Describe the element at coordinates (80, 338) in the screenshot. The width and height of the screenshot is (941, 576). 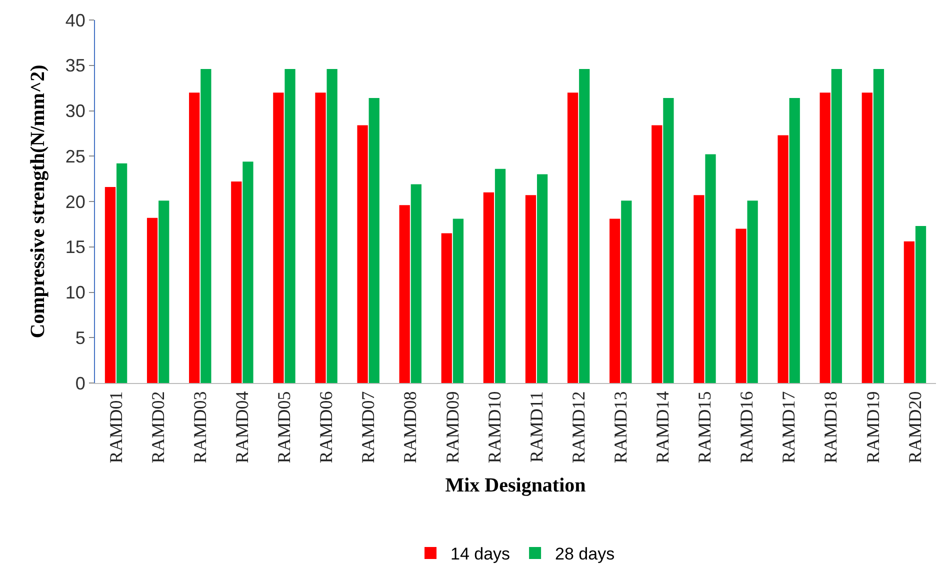
I see `y-tick-label: 5` at that location.